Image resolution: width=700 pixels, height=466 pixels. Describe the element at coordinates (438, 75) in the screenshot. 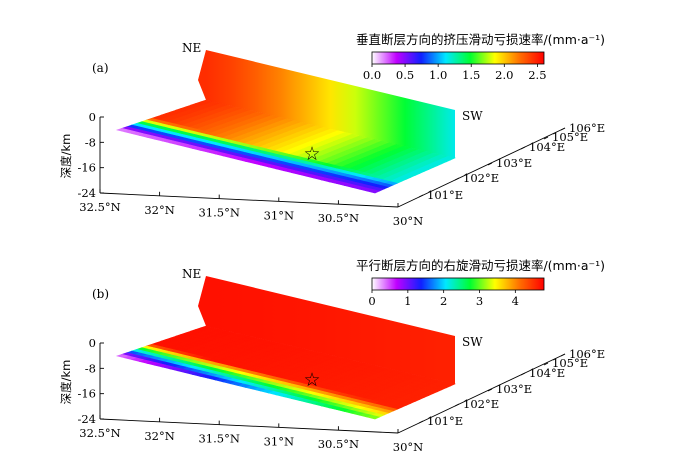

I see `colorbar-tick-label: 1.0` at that location.